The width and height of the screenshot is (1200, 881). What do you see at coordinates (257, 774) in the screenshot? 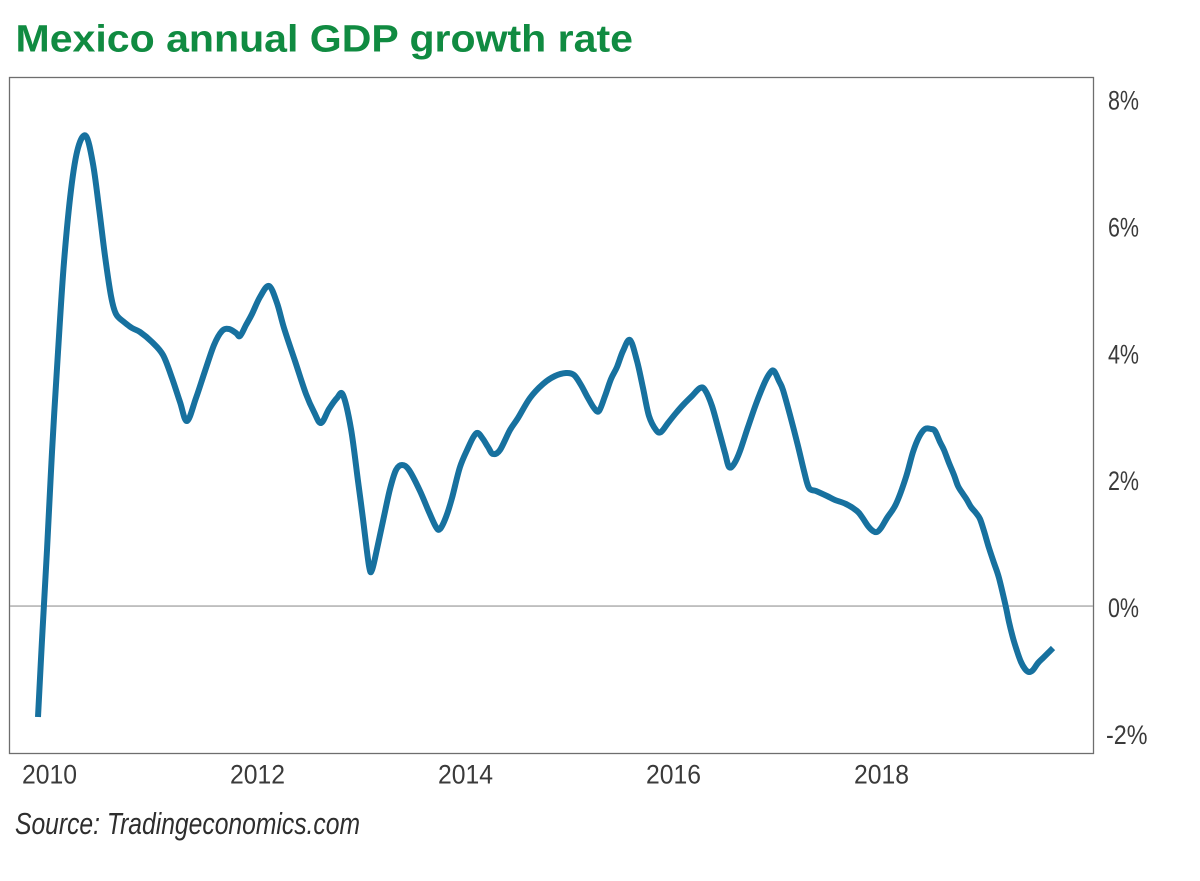
I see `svg-text: 2012` at bounding box center [257, 774].